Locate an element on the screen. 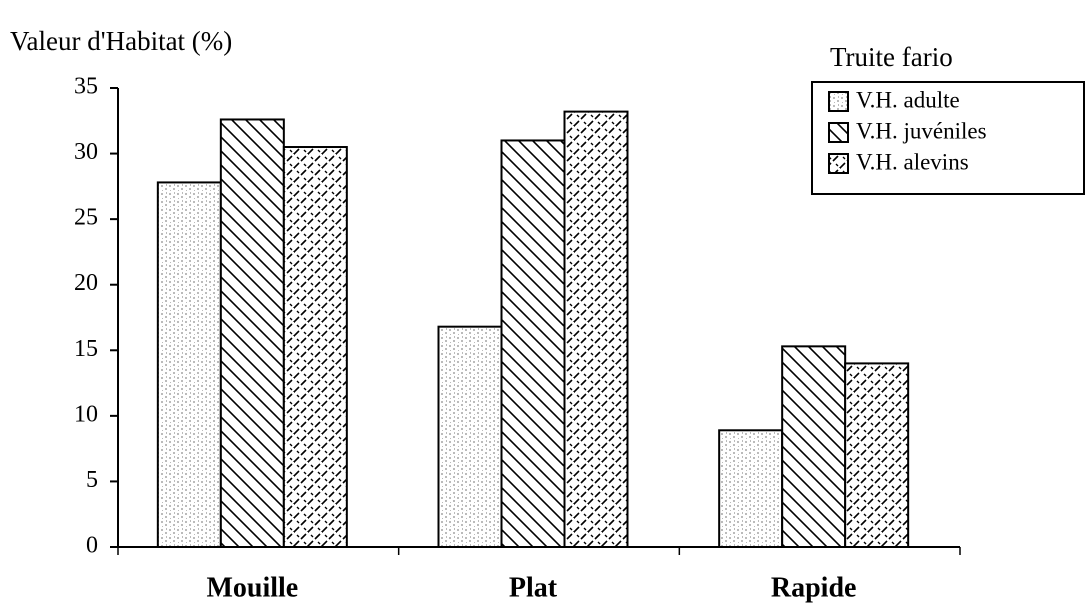  legend-label: V.H. adulte is located at coordinates (908, 99).